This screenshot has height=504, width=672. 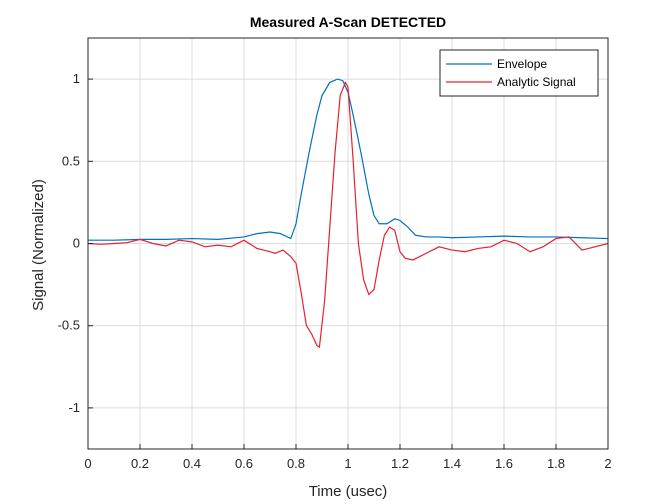 I want to click on legend-box, so click(x=519, y=73).